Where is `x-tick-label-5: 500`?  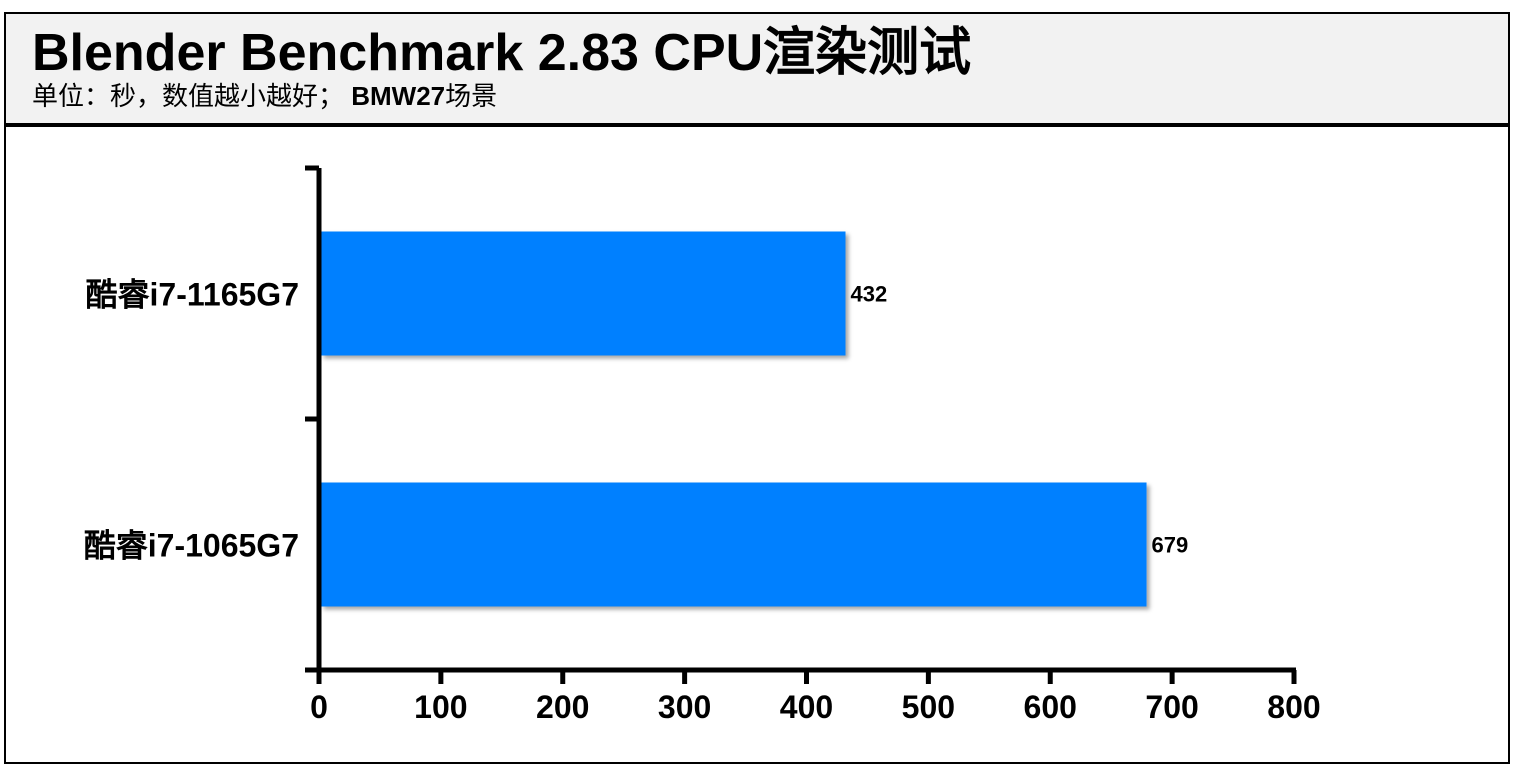
x-tick-label-5: 500 is located at coordinates (928, 707).